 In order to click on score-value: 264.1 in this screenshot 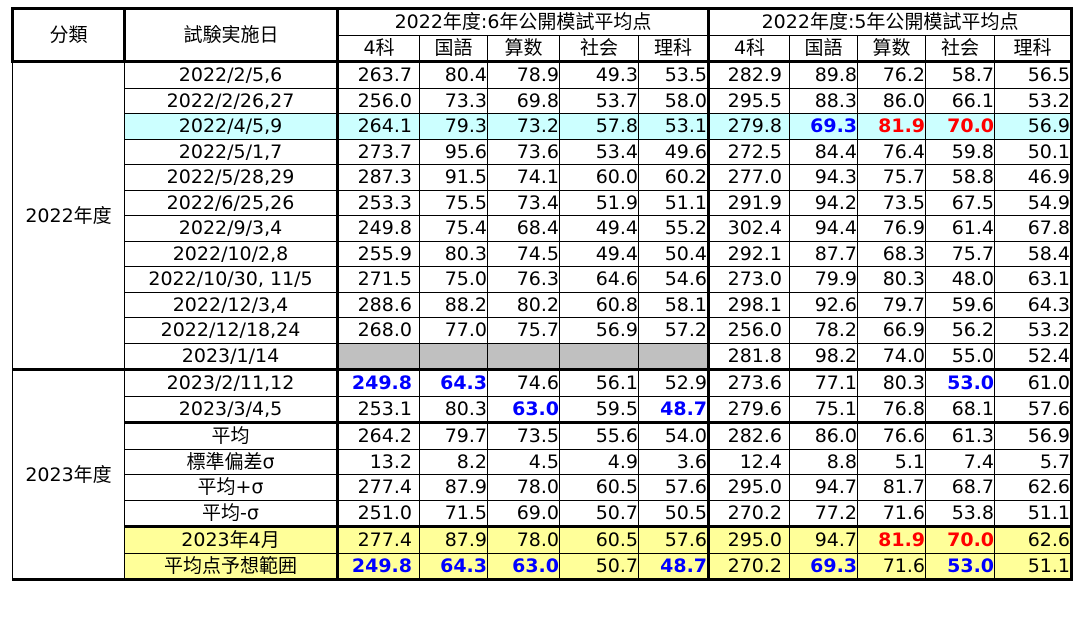, I will do `click(384, 126)`.